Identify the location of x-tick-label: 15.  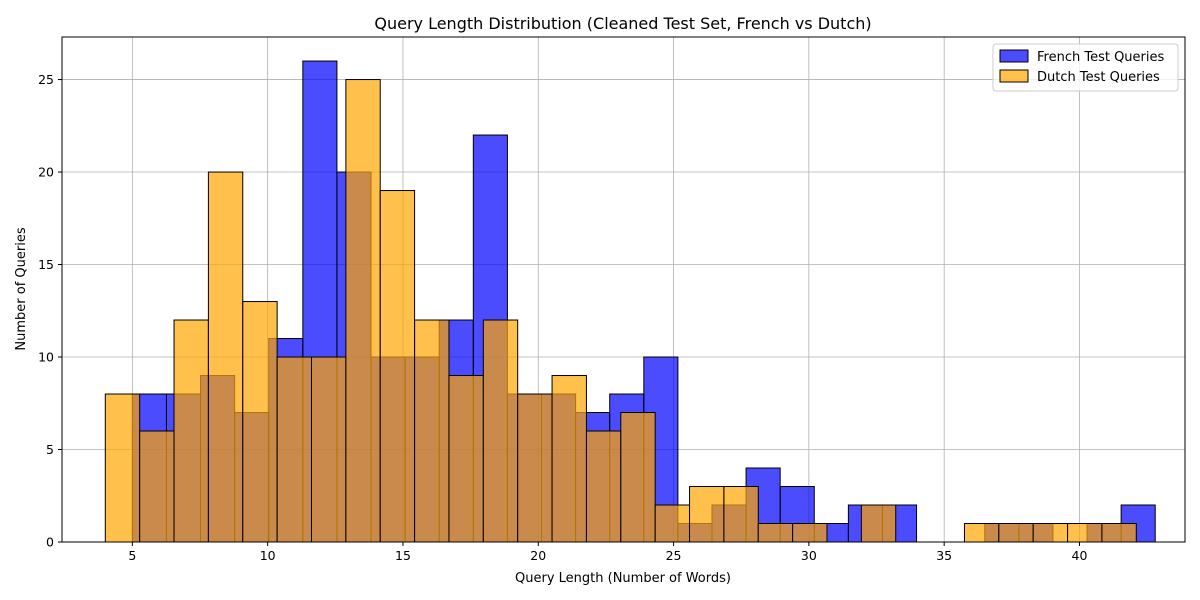
(403, 555).